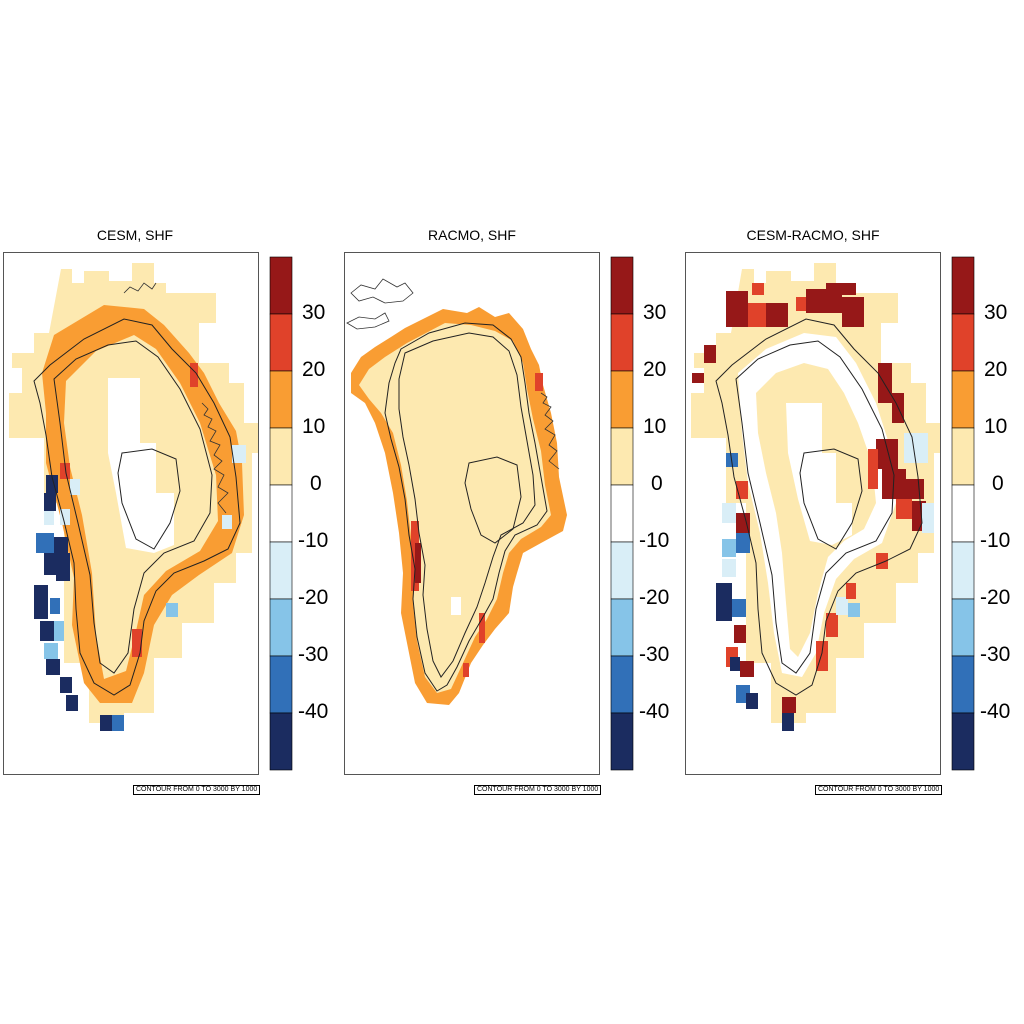 Image resolution: width=1024 pixels, height=1024 pixels. What do you see at coordinates (135, 235) in the screenshot?
I see `panel-title-cesm: CESM, SHF` at bounding box center [135, 235].